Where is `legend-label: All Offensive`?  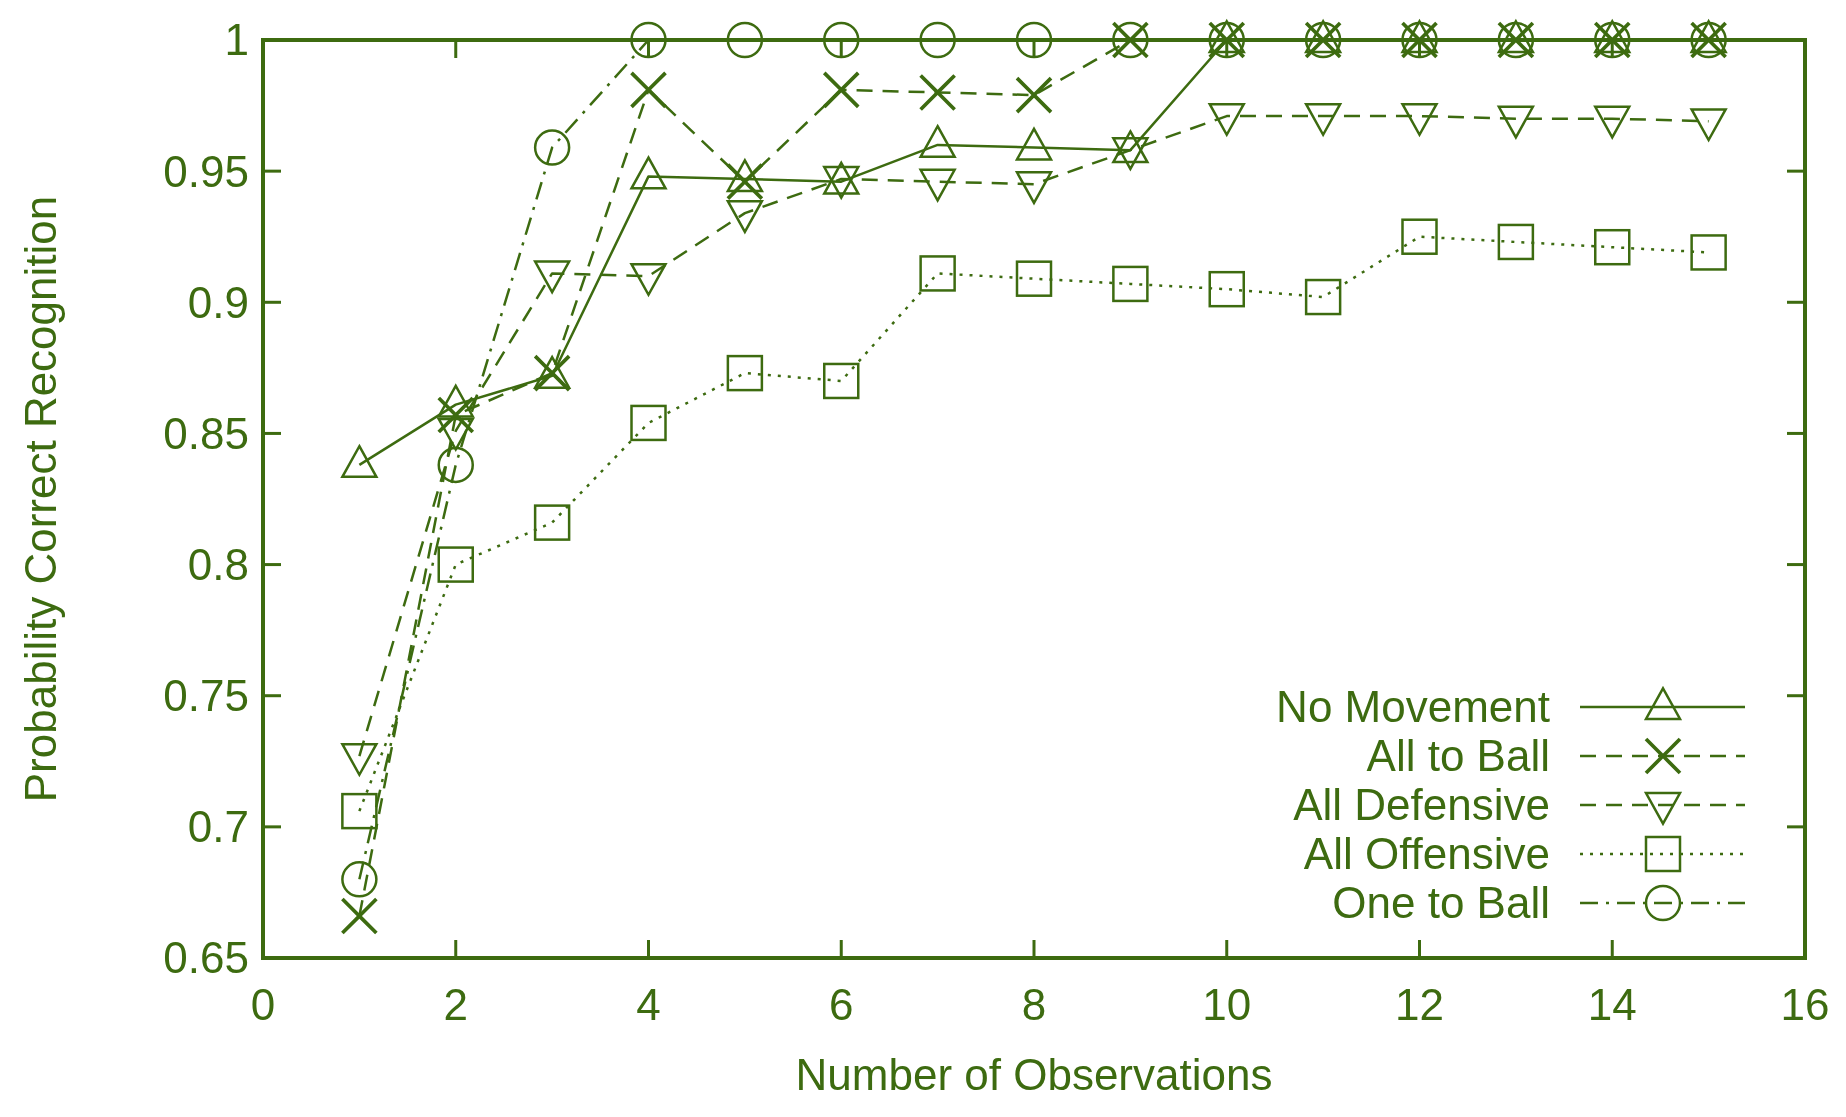 legend-label: All Offensive is located at coordinates (1426, 854).